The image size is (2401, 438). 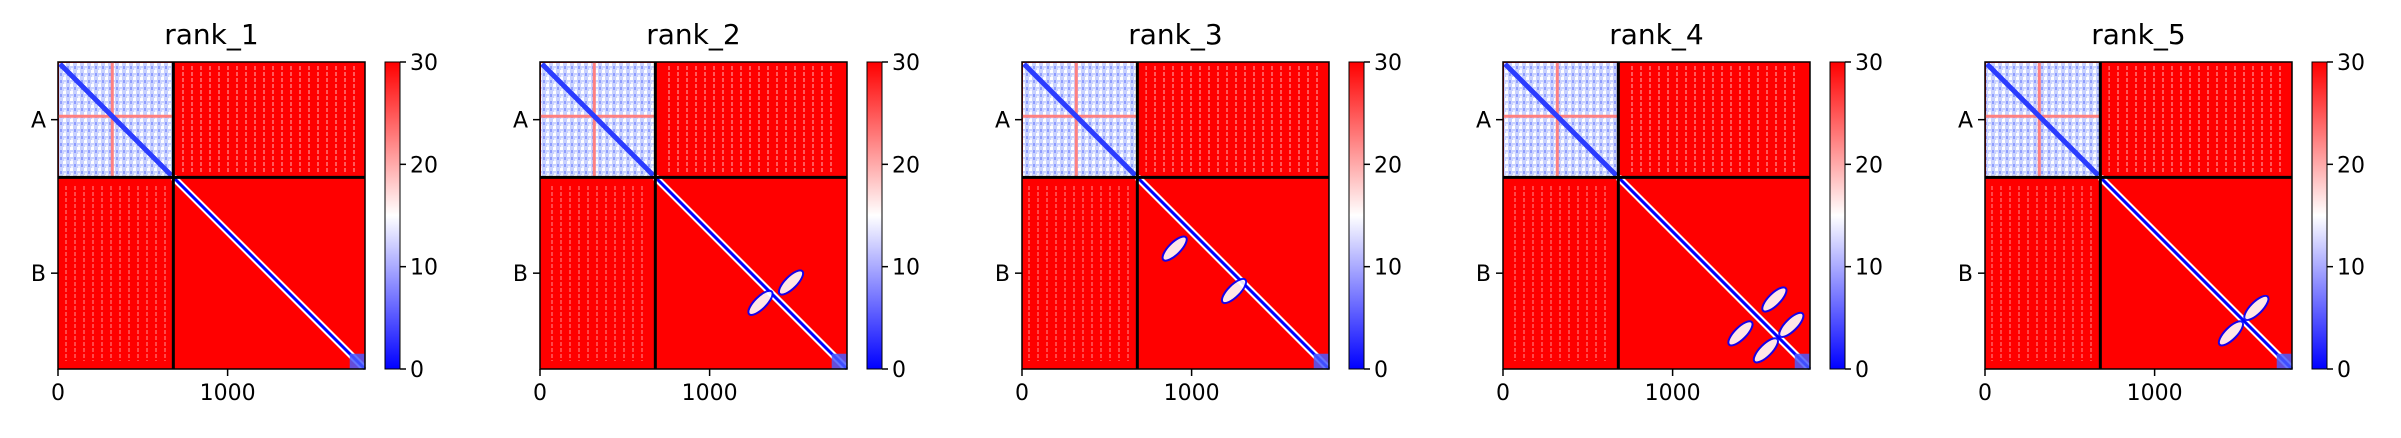 What do you see at coordinates (2138, 34) in the screenshot?
I see `panel-title: rank_5` at bounding box center [2138, 34].